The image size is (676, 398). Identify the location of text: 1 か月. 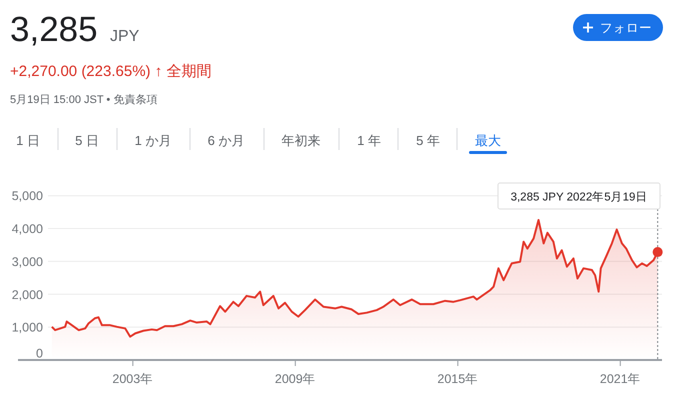
(153, 140).